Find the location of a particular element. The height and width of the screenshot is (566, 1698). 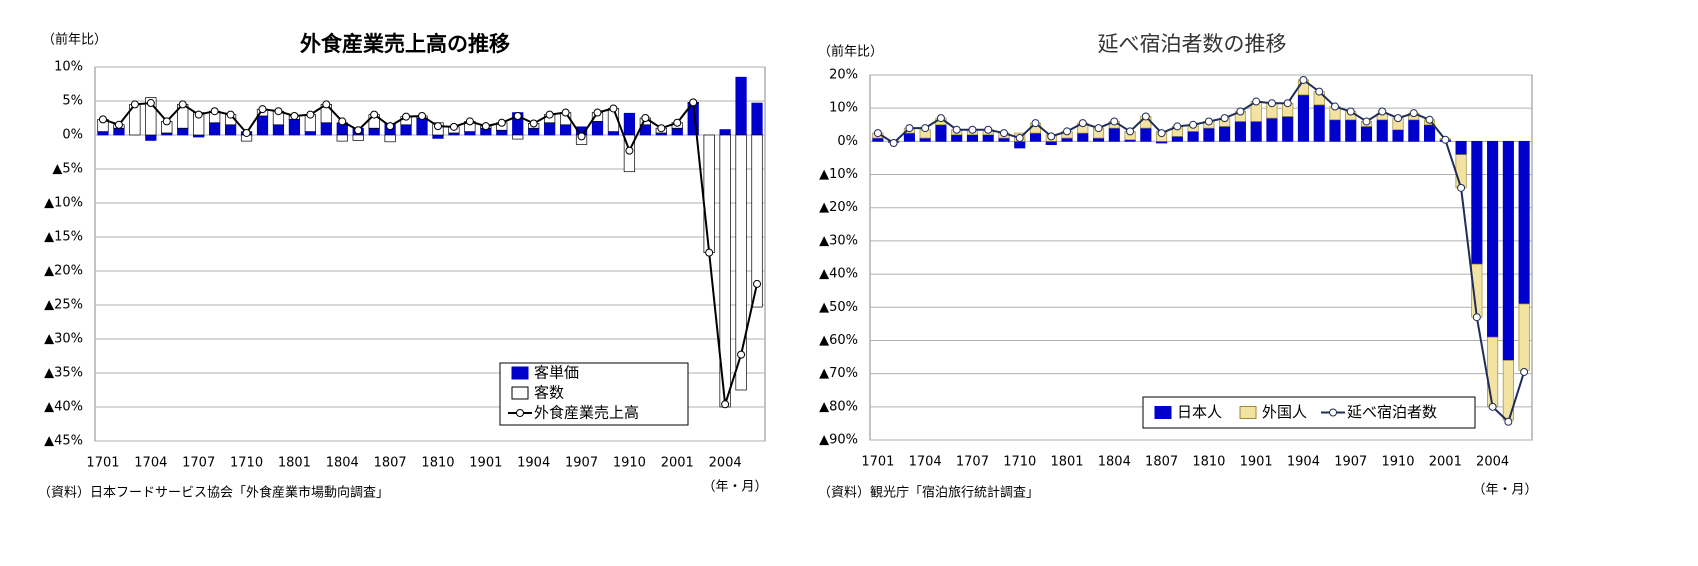

chart-title: 外食産業売上高の推移 is located at coordinates (405, 44).